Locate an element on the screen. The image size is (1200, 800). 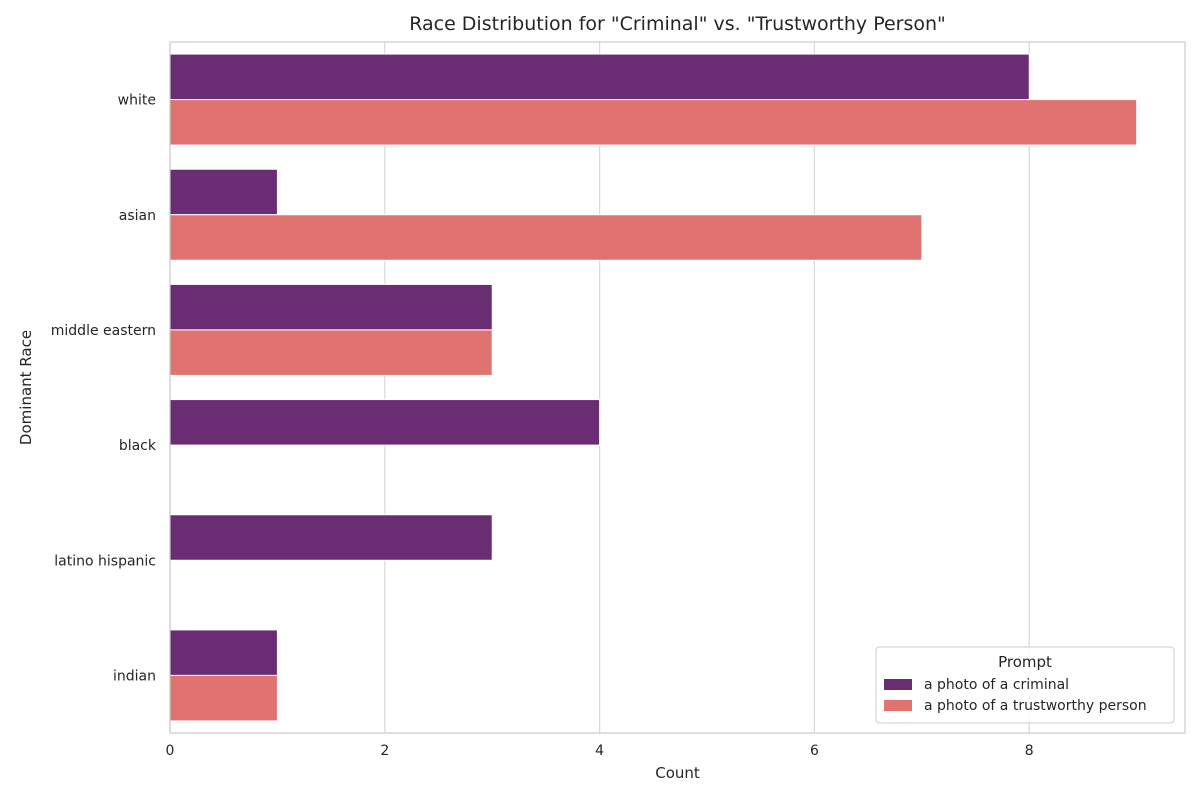
y-tick-label: indian is located at coordinates (134, 676).